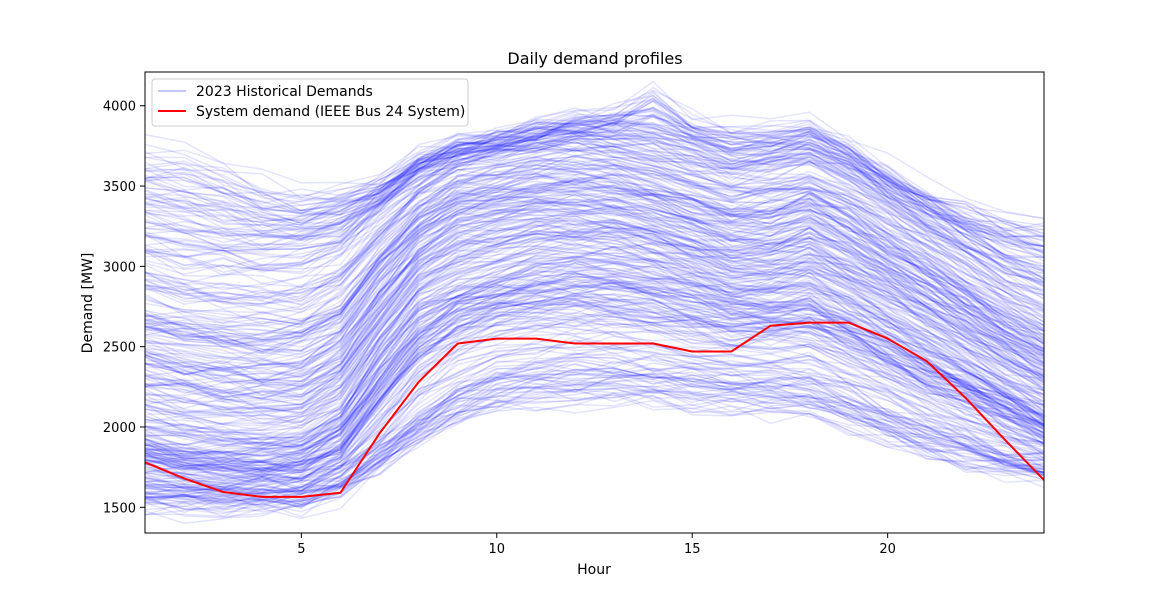  Describe the element at coordinates (119, 107) in the screenshot. I see `y-tick-label: 4000` at that location.